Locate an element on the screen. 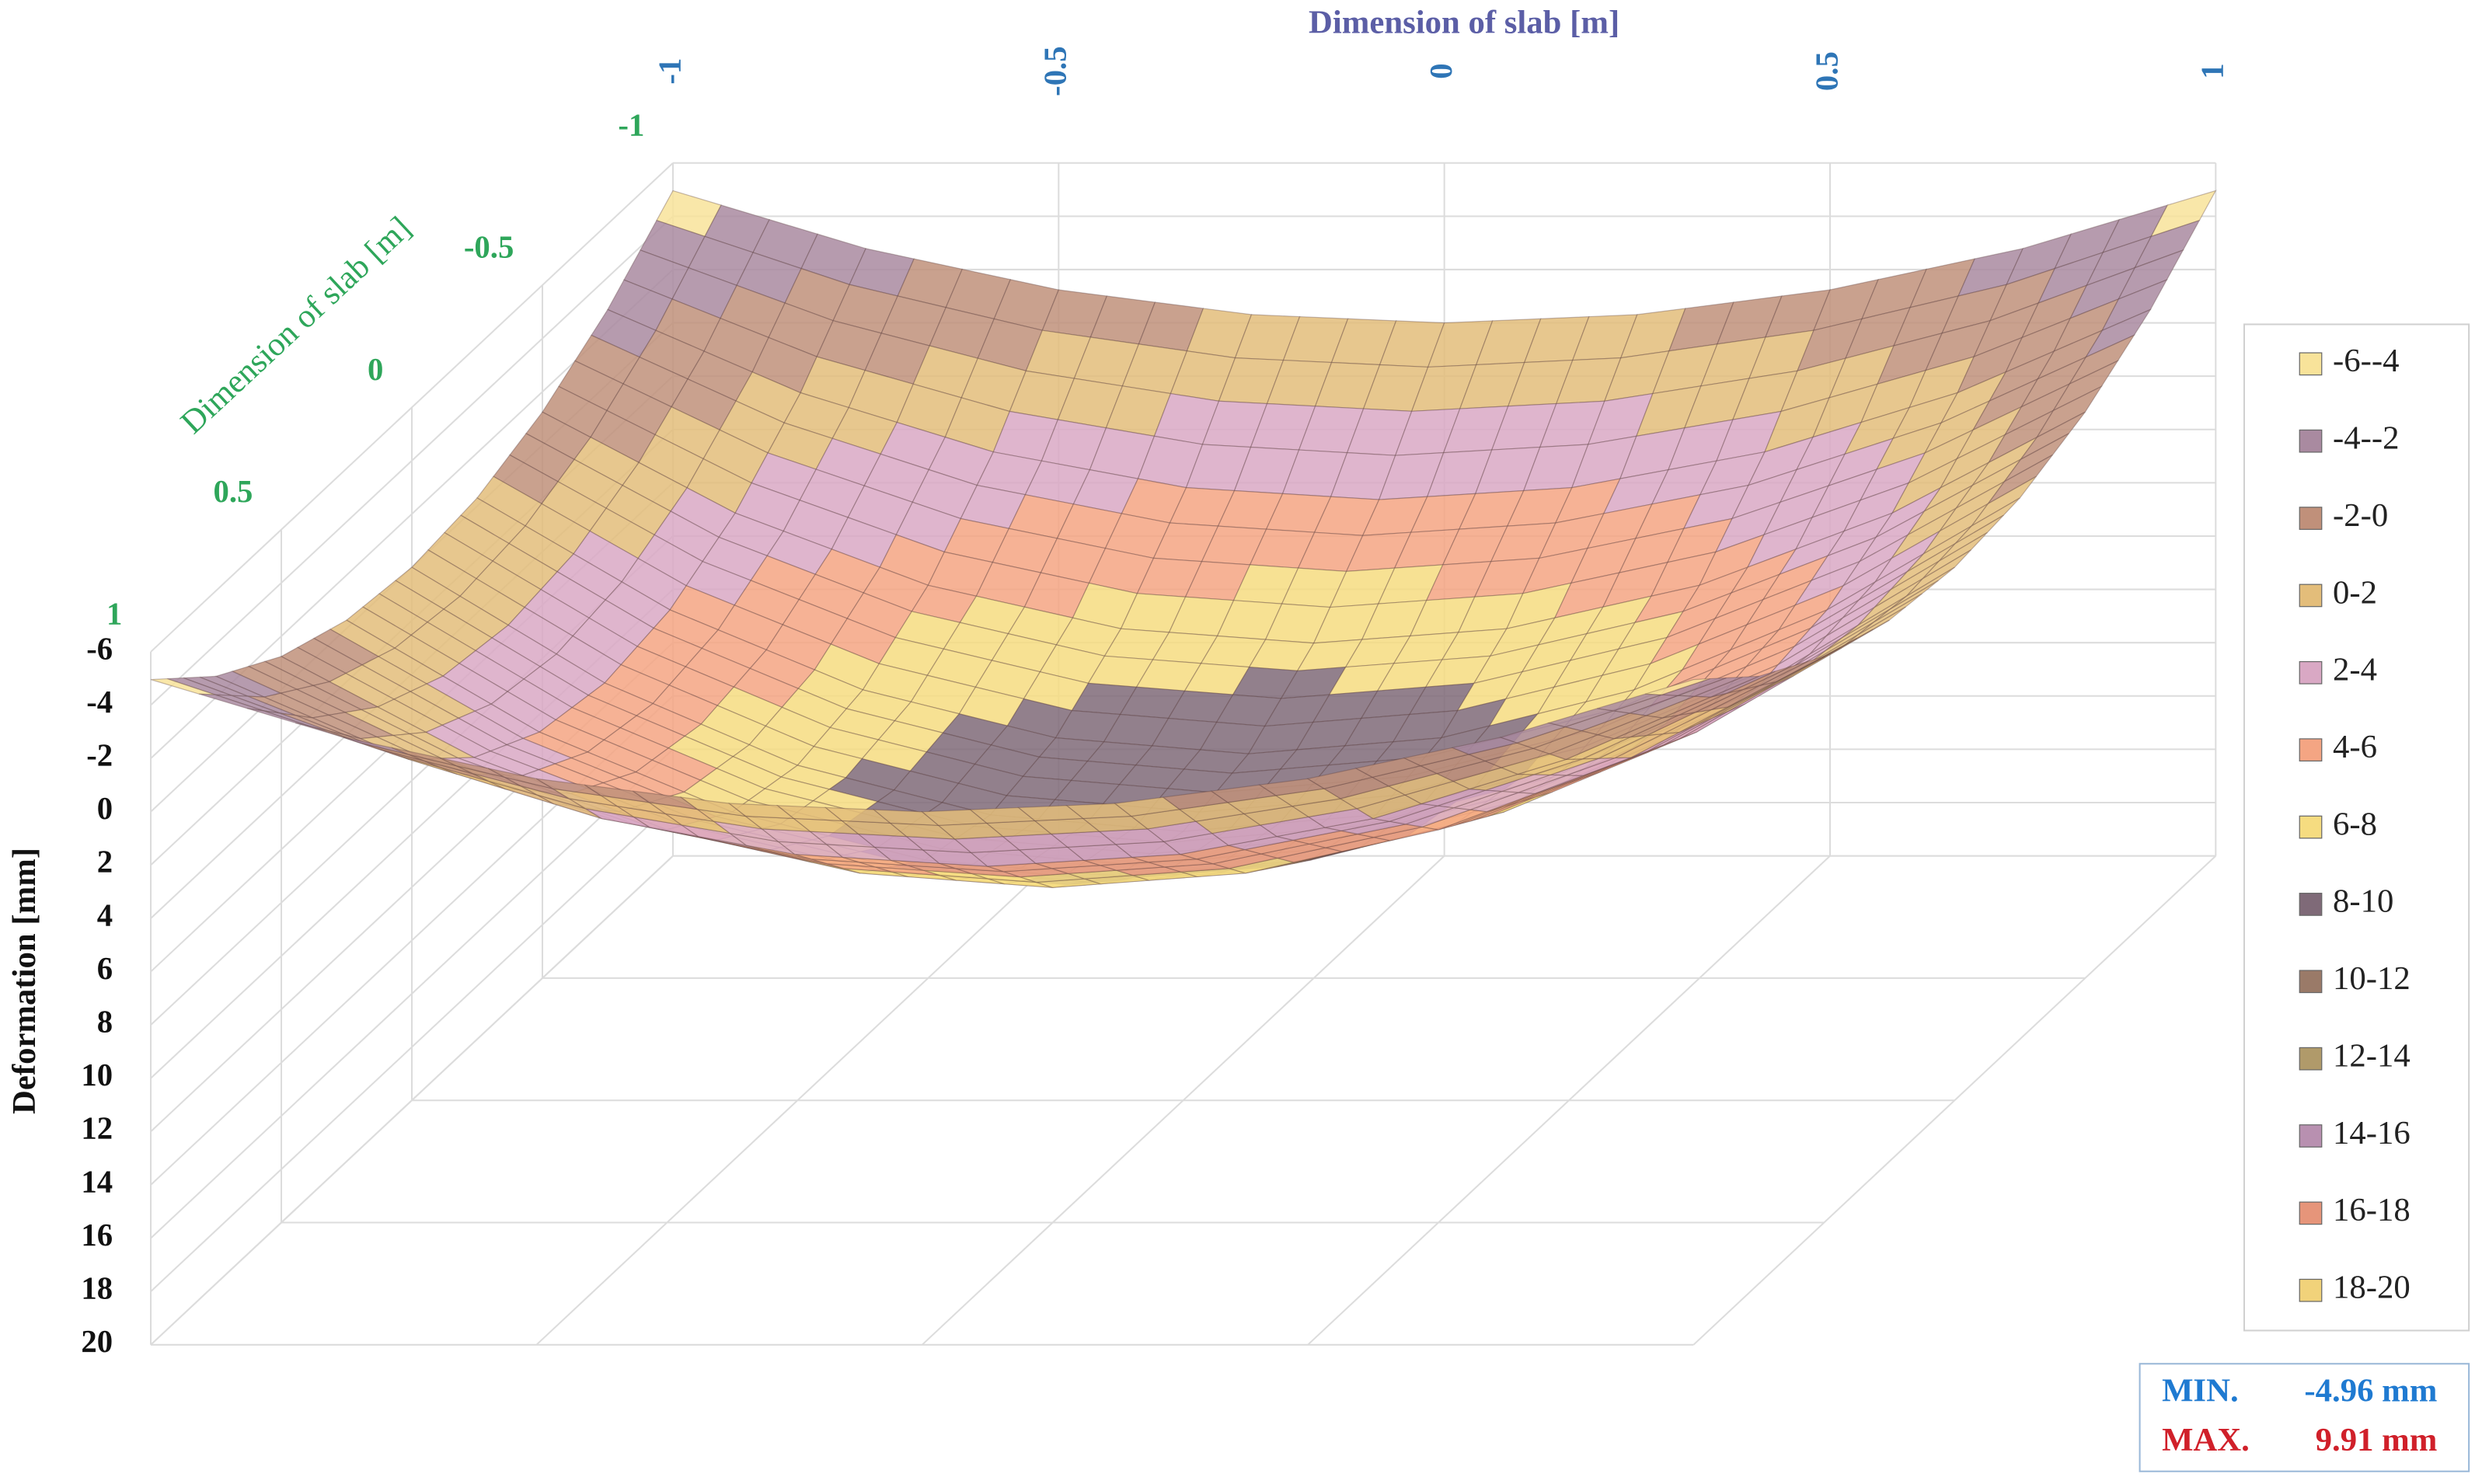 The height and width of the screenshot is (1484, 2482). stats-value: -4.96 mm is located at coordinates (2370, 1391).